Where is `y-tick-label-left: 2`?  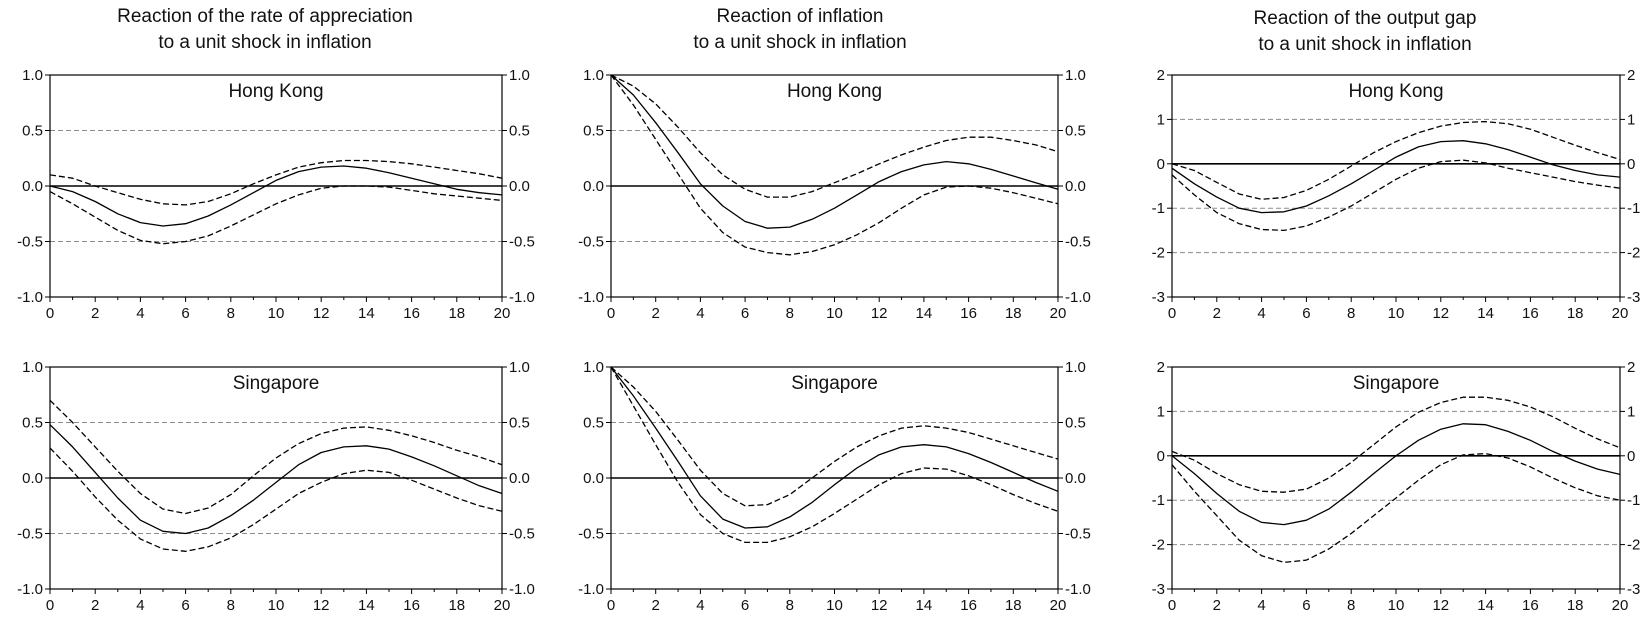 y-tick-label-left: 2 is located at coordinates (1161, 75).